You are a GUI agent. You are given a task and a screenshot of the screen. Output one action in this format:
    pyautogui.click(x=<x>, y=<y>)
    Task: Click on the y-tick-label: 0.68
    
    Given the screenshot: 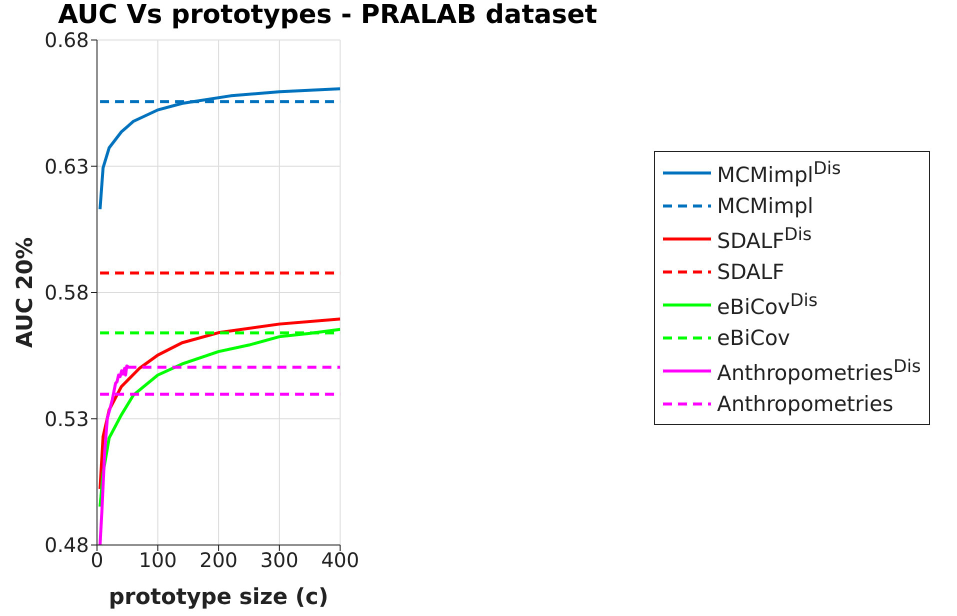 What is the action you would take?
    pyautogui.click(x=66, y=40)
    